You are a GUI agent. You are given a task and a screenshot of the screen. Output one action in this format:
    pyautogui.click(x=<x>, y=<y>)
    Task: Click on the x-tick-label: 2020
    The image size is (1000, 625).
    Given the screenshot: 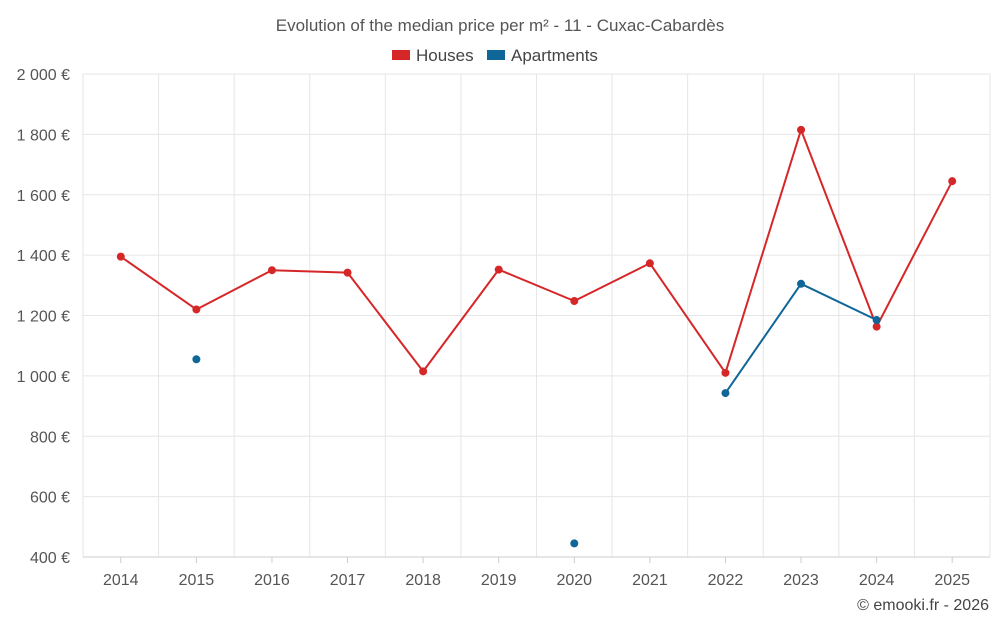 What is the action you would take?
    pyautogui.click(x=574, y=580)
    